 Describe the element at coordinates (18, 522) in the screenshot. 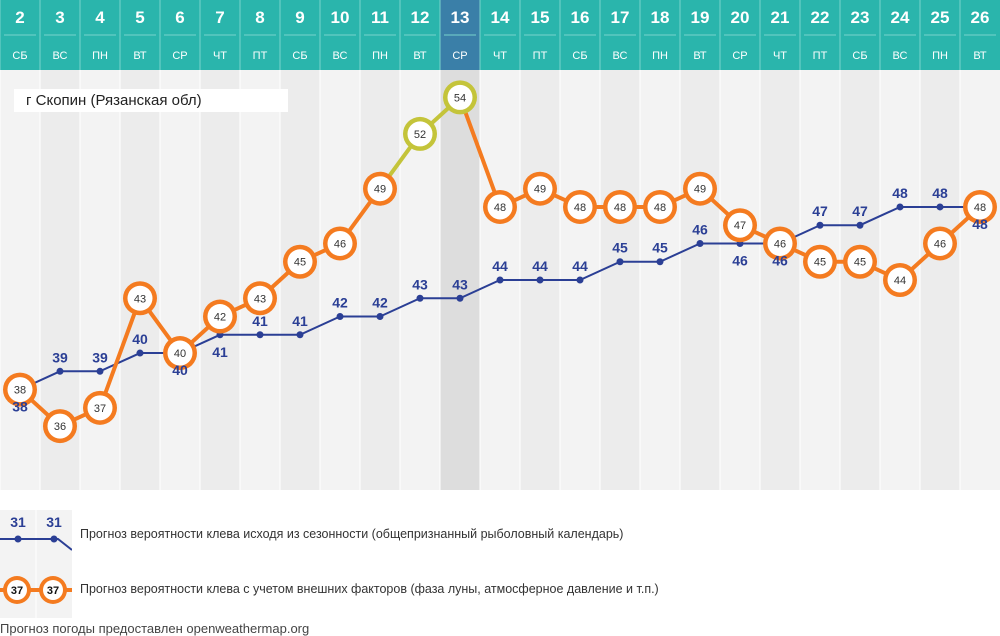

I see `legend-seasonal-value: 31` at that location.